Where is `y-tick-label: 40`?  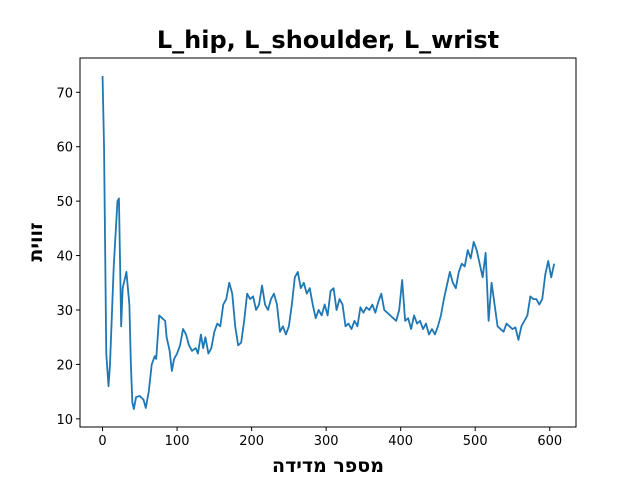 y-tick-label: 40 is located at coordinates (64, 257).